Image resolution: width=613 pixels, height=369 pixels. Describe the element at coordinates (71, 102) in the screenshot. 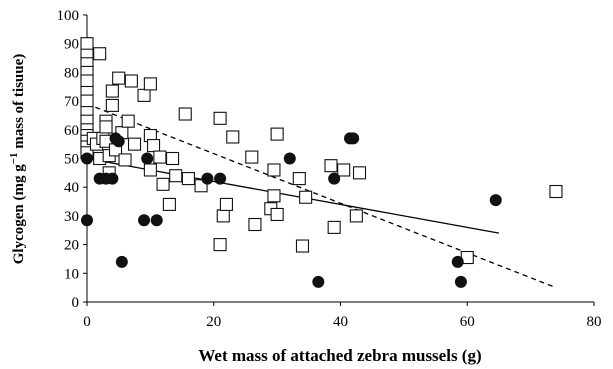

I see `y-tick-label: 70` at that location.